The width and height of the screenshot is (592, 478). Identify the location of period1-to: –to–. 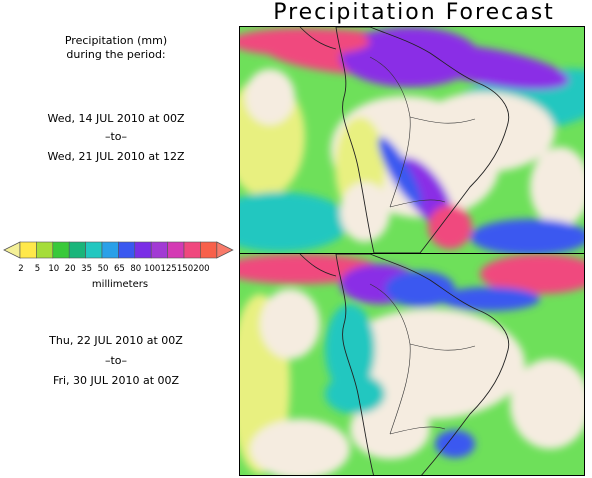
(116, 137).